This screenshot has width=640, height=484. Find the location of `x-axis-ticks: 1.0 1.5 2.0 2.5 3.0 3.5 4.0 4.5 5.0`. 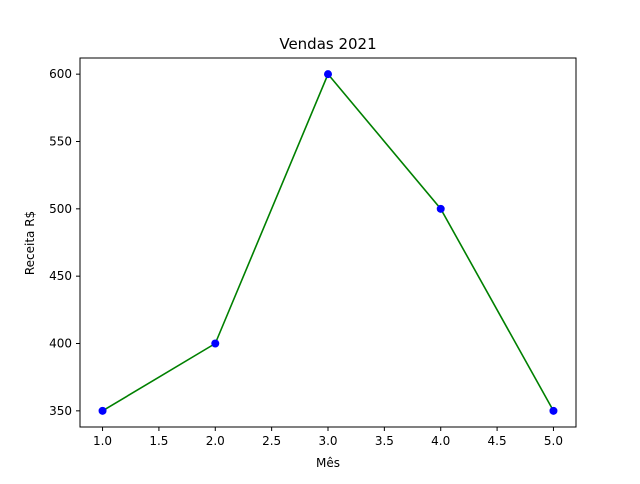

x-axis-ticks: 1.0 1.5 2.0 2.5 3.0 3.5 4.0 4.5 5.0 is located at coordinates (328, 437).